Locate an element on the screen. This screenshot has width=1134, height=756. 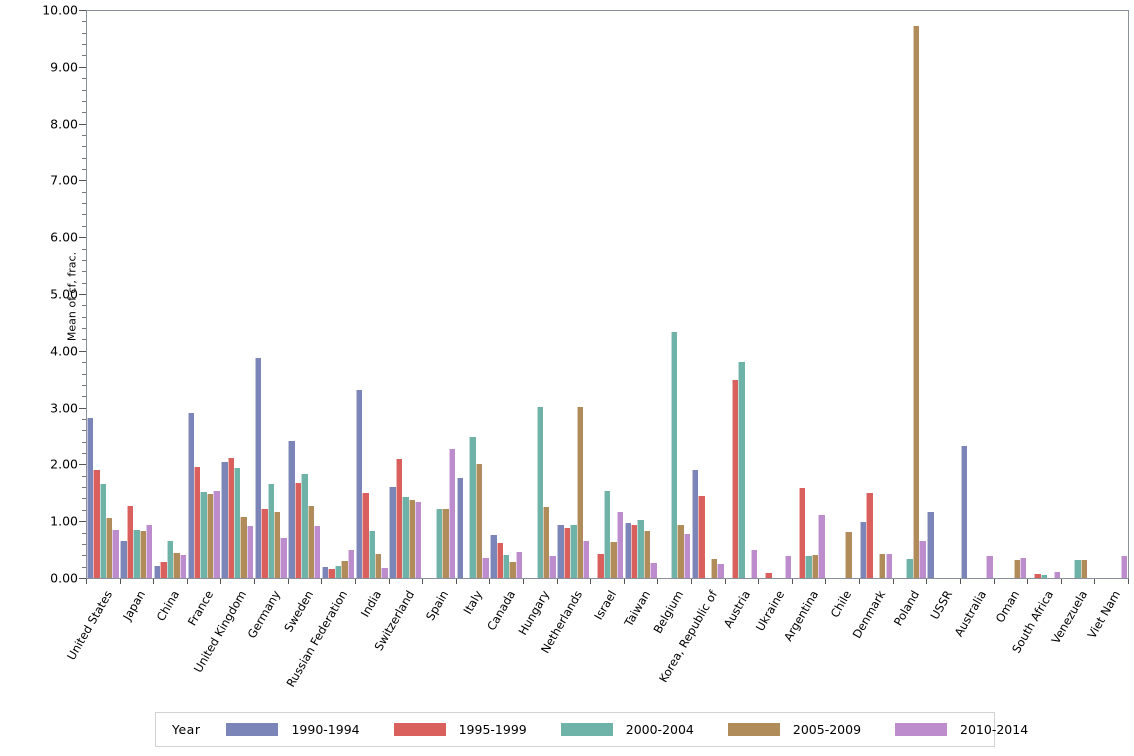
x-axis-line is located at coordinates (607, 578).